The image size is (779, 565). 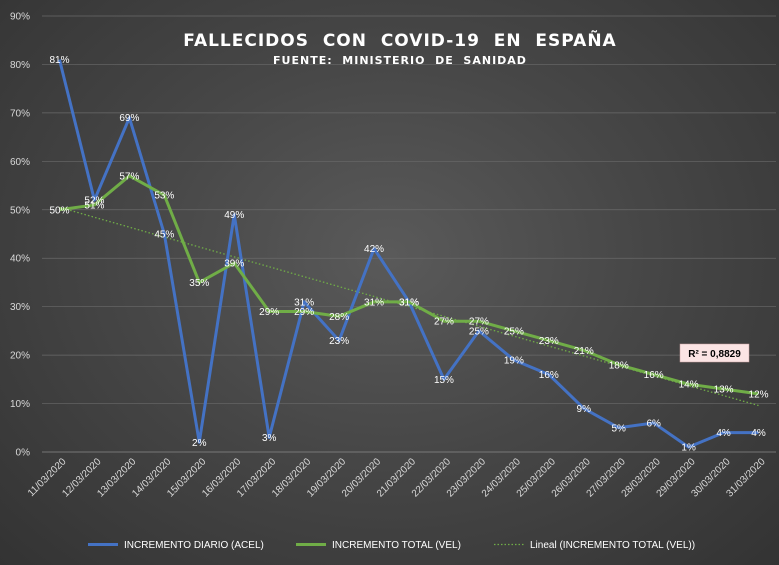 I want to click on y-tick-label: 90%, so click(x=20, y=17).